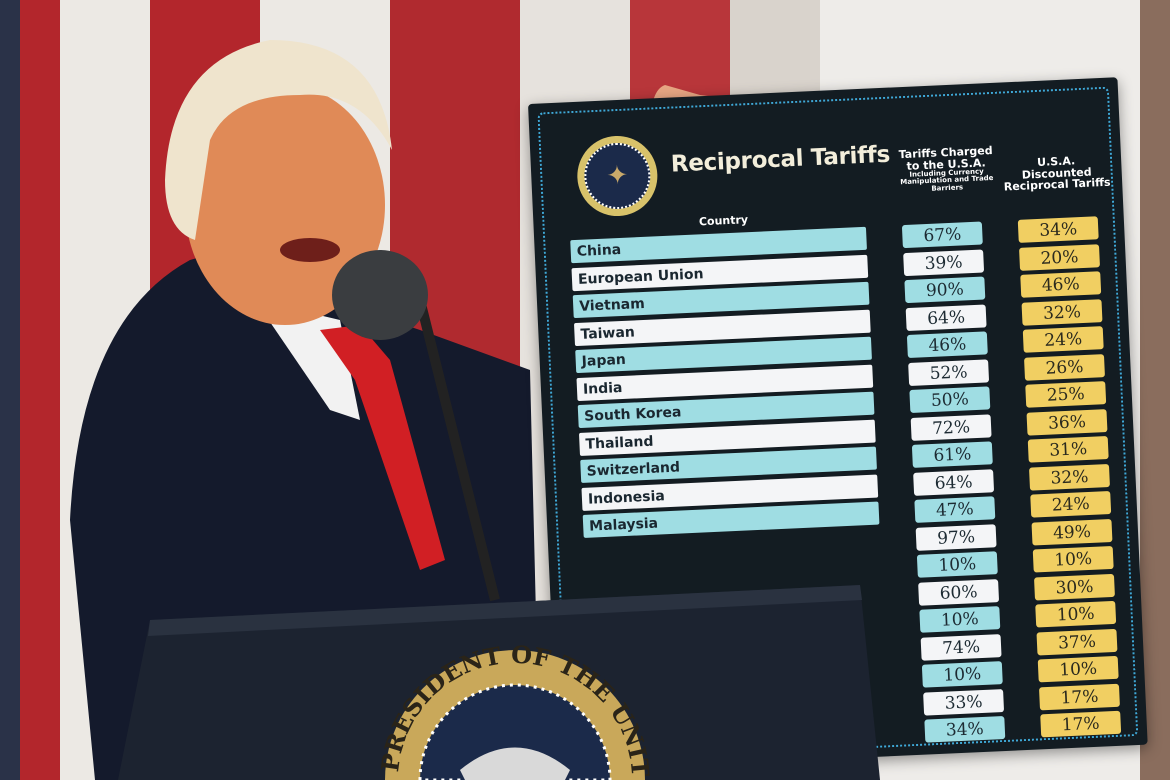 The height and width of the screenshot is (780, 1170). I want to click on mouth, so click(310, 250).